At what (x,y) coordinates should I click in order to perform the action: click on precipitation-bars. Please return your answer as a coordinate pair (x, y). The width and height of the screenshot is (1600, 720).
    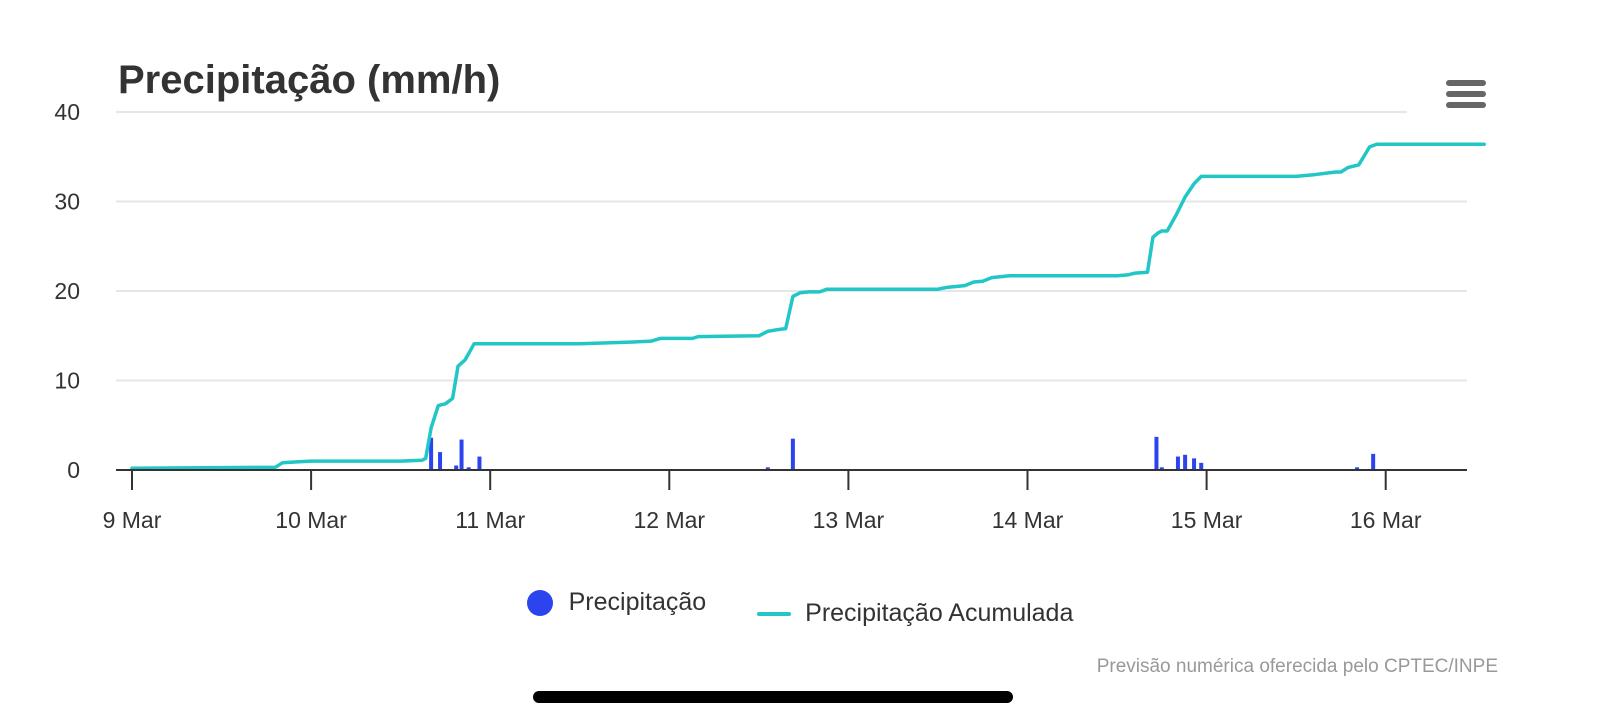
    Looking at the image, I should click on (902, 453).